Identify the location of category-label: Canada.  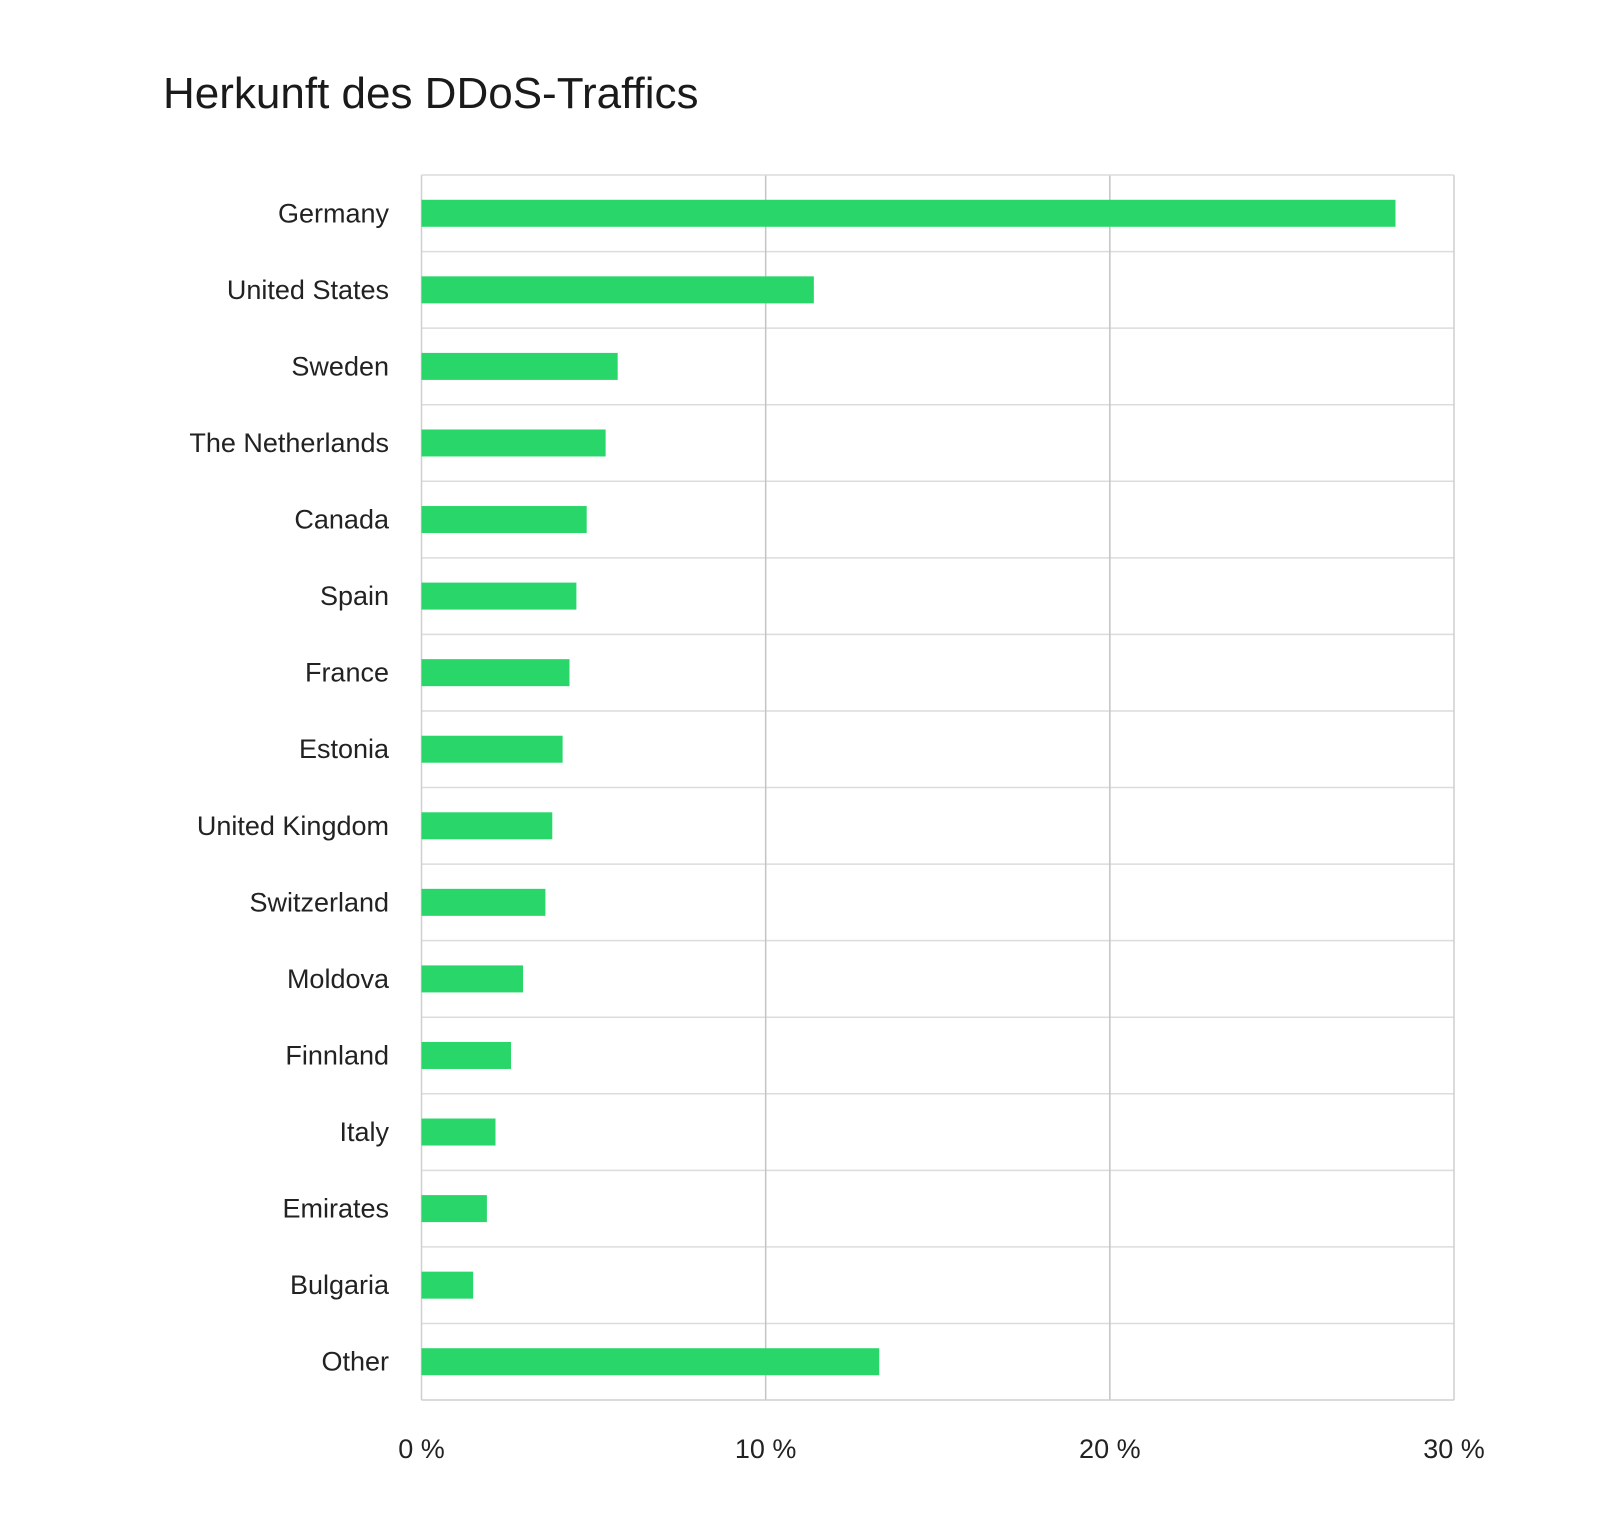
(342, 520).